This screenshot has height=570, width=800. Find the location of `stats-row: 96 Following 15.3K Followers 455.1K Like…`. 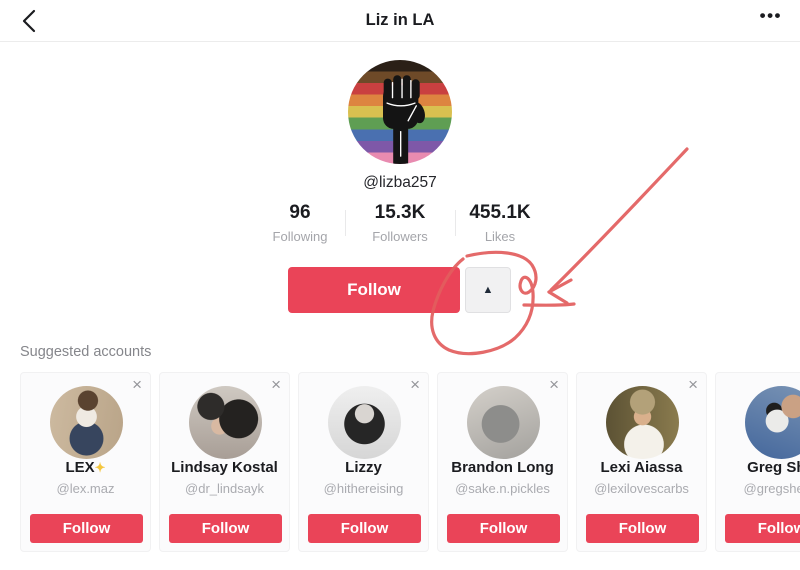

stats-row: 96 Following 15.3K Followers 455.1K Like… is located at coordinates (400, 223).